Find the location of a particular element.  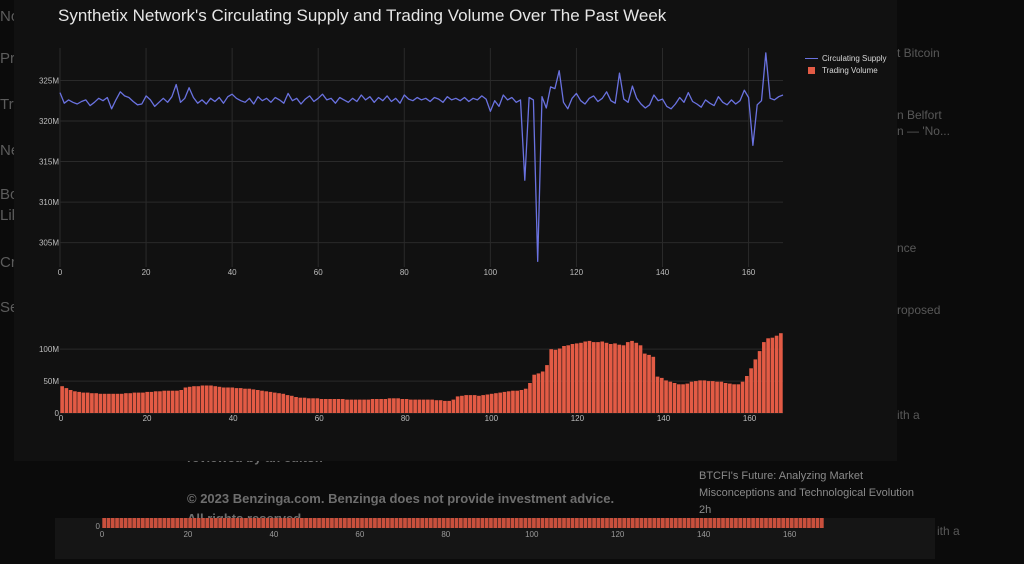

chart-legend: Circulating Supply Trading Volume is located at coordinates (845, 64).